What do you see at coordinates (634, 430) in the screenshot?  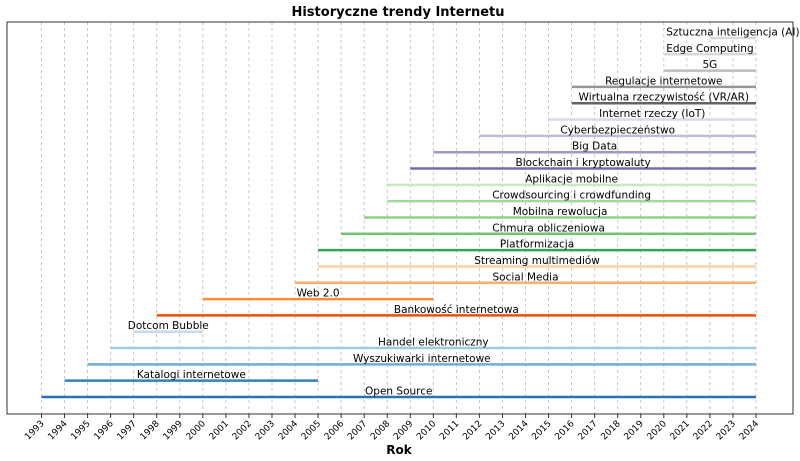 I see `x-tick-label: 2019` at bounding box center [634, 430].